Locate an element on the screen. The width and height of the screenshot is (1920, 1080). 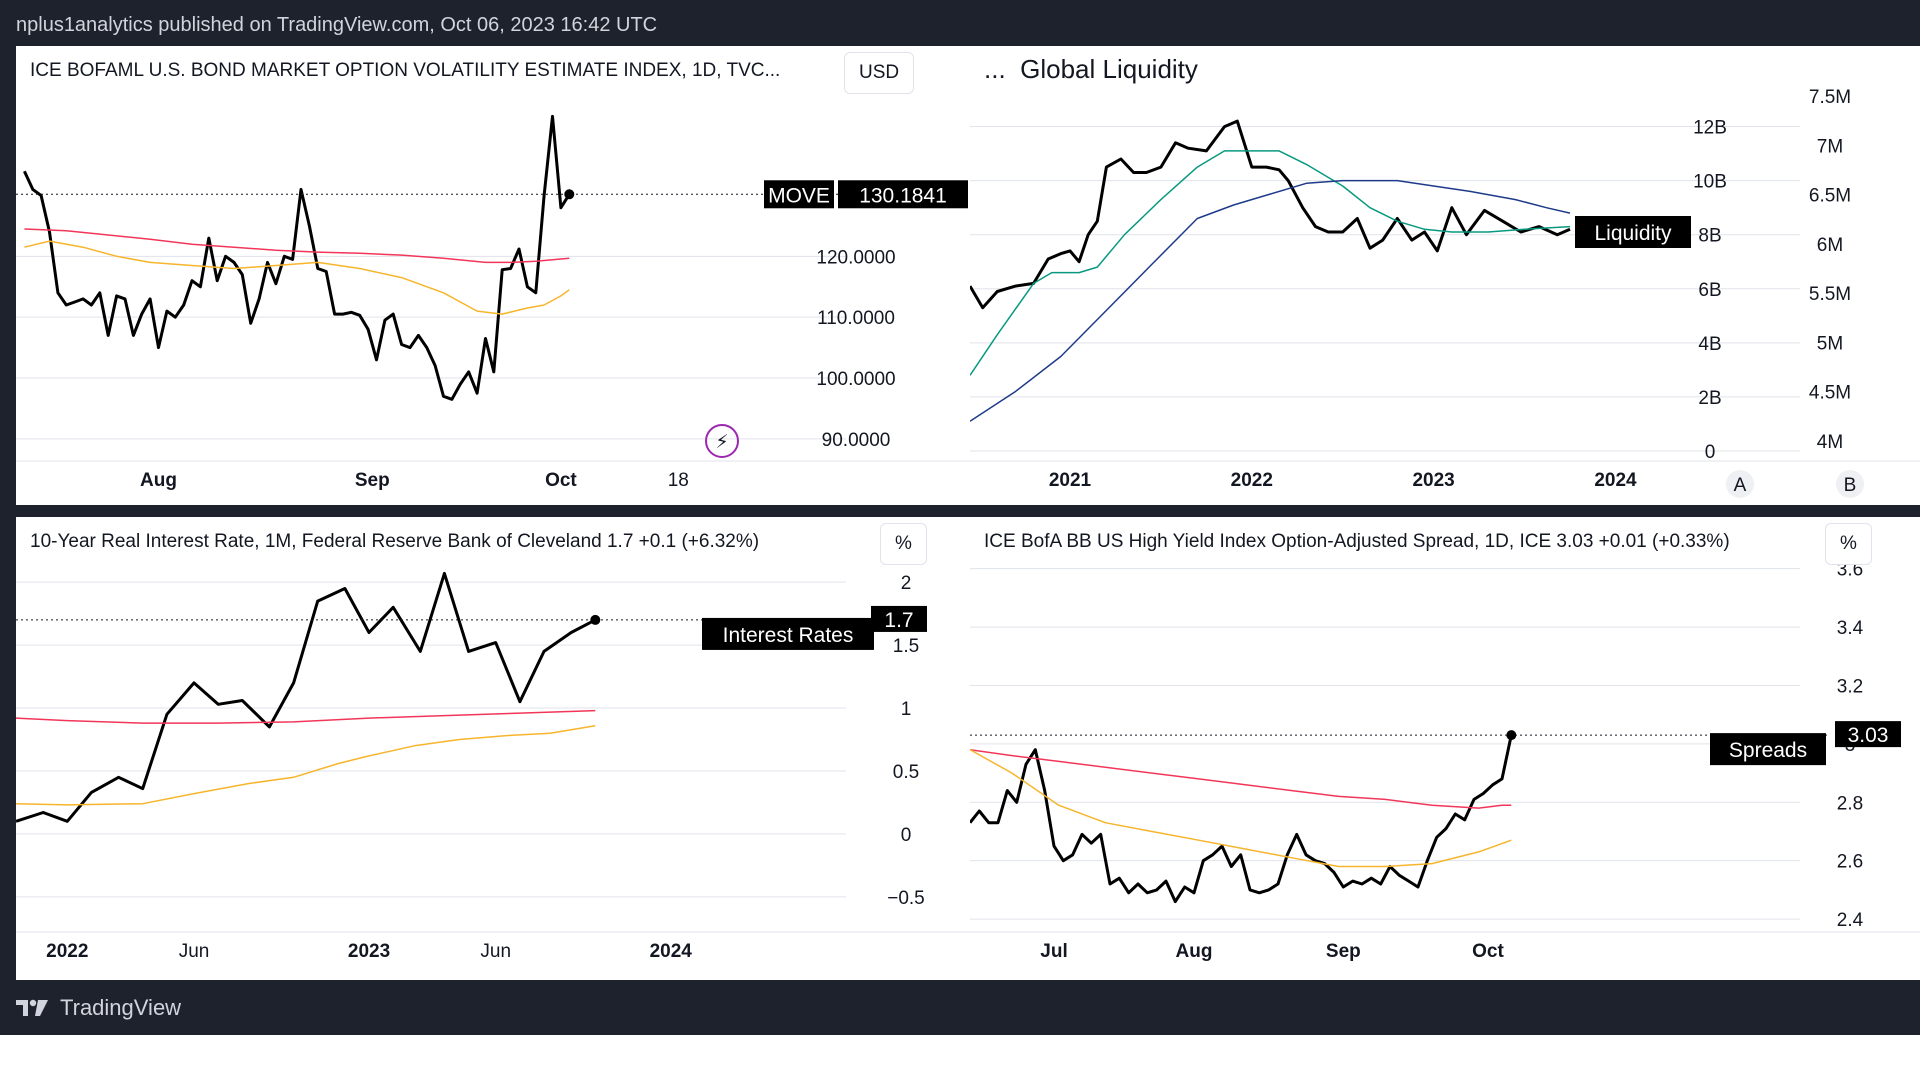
lightning-icon is located at coordinates (722, 441).